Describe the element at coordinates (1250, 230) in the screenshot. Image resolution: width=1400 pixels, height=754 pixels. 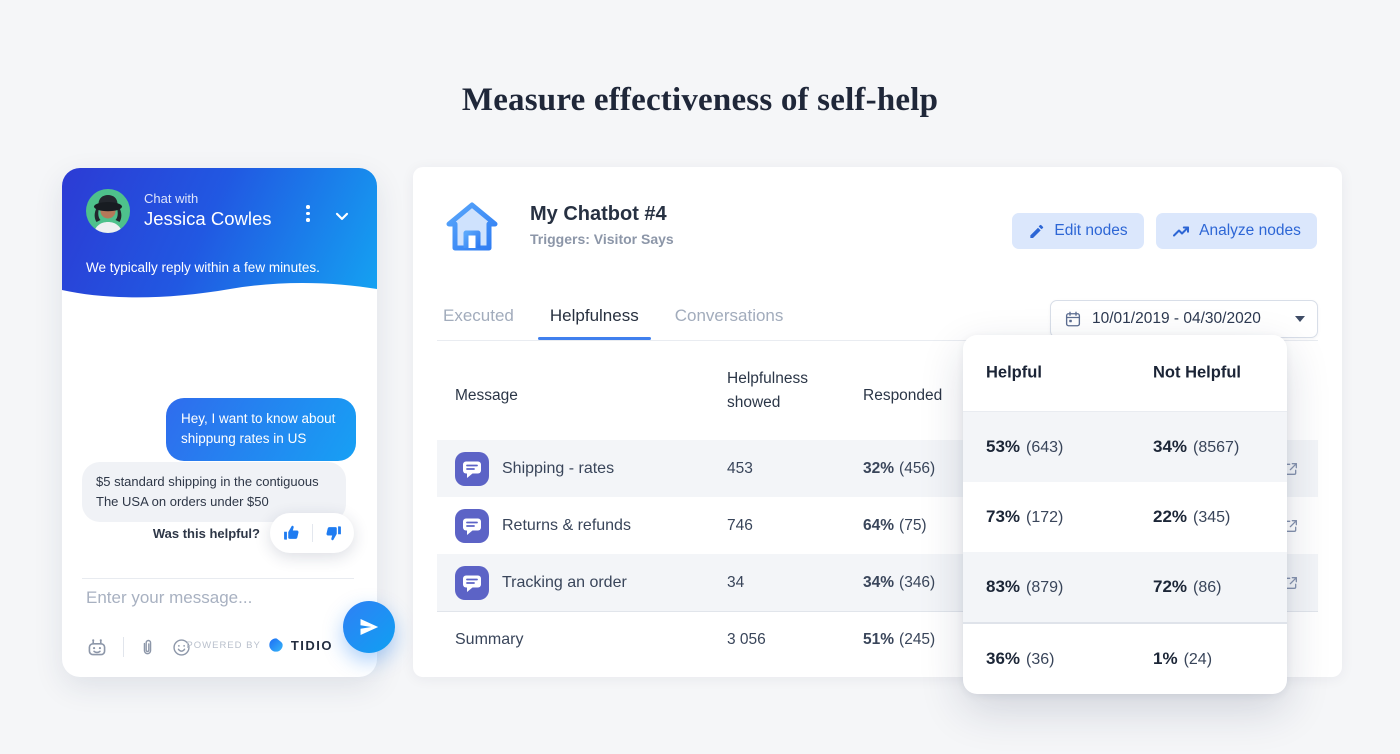
I see `analyze-nodes-label: Analyze nodes` at that location.